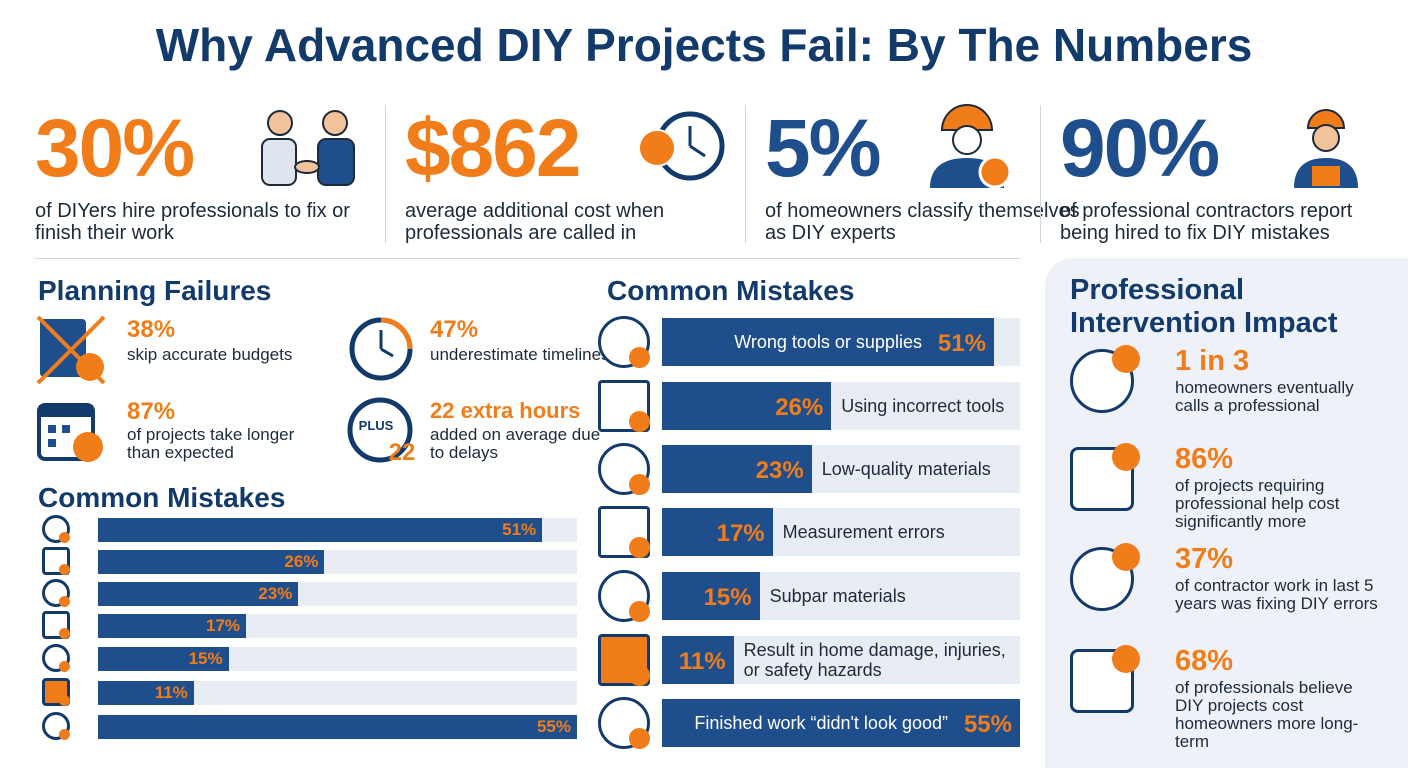 The image size is (1408, 768). What do you see at coordinates (1204, 661) in the screenshot?
I see `impact-value: 68%` at bounding box center [1204, 661].